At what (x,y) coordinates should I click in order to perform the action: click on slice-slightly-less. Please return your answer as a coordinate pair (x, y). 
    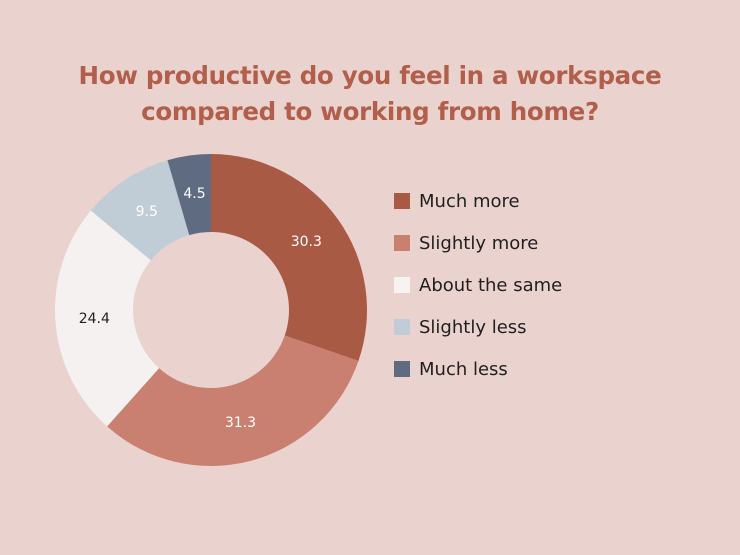
    Looking at the image, I should click on (140, 210).